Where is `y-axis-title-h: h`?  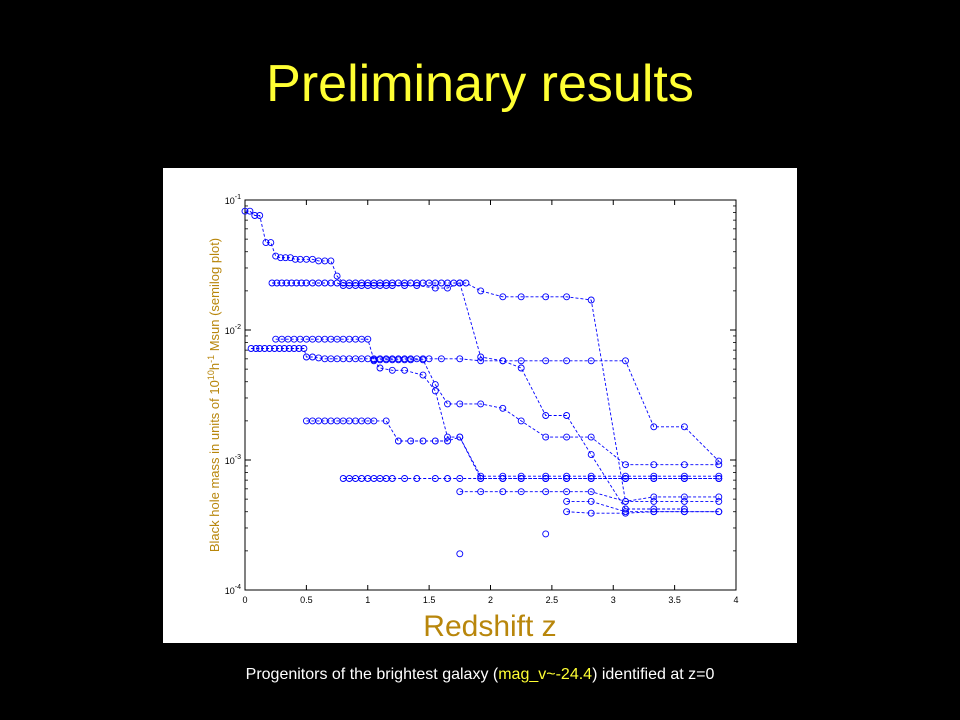 y-axis-title-h: h is located at coordinates (214, 366).